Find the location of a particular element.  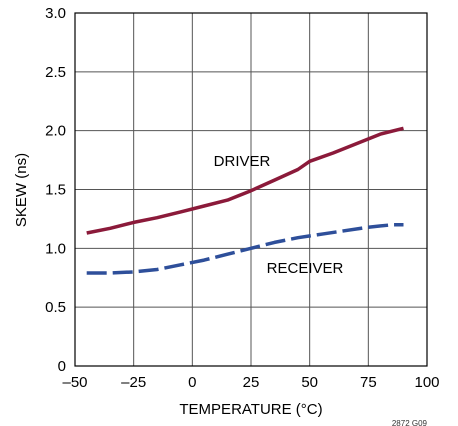

y-tick-label: 0.5 is located at coordinates (55, 307).